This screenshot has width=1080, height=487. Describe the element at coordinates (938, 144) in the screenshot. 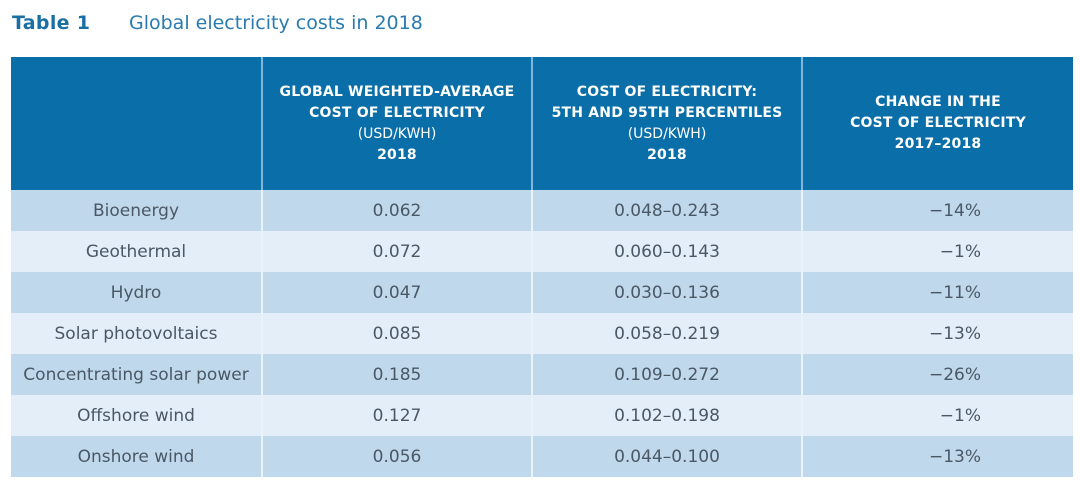

I see `header-year: 2017–2018` at that location.